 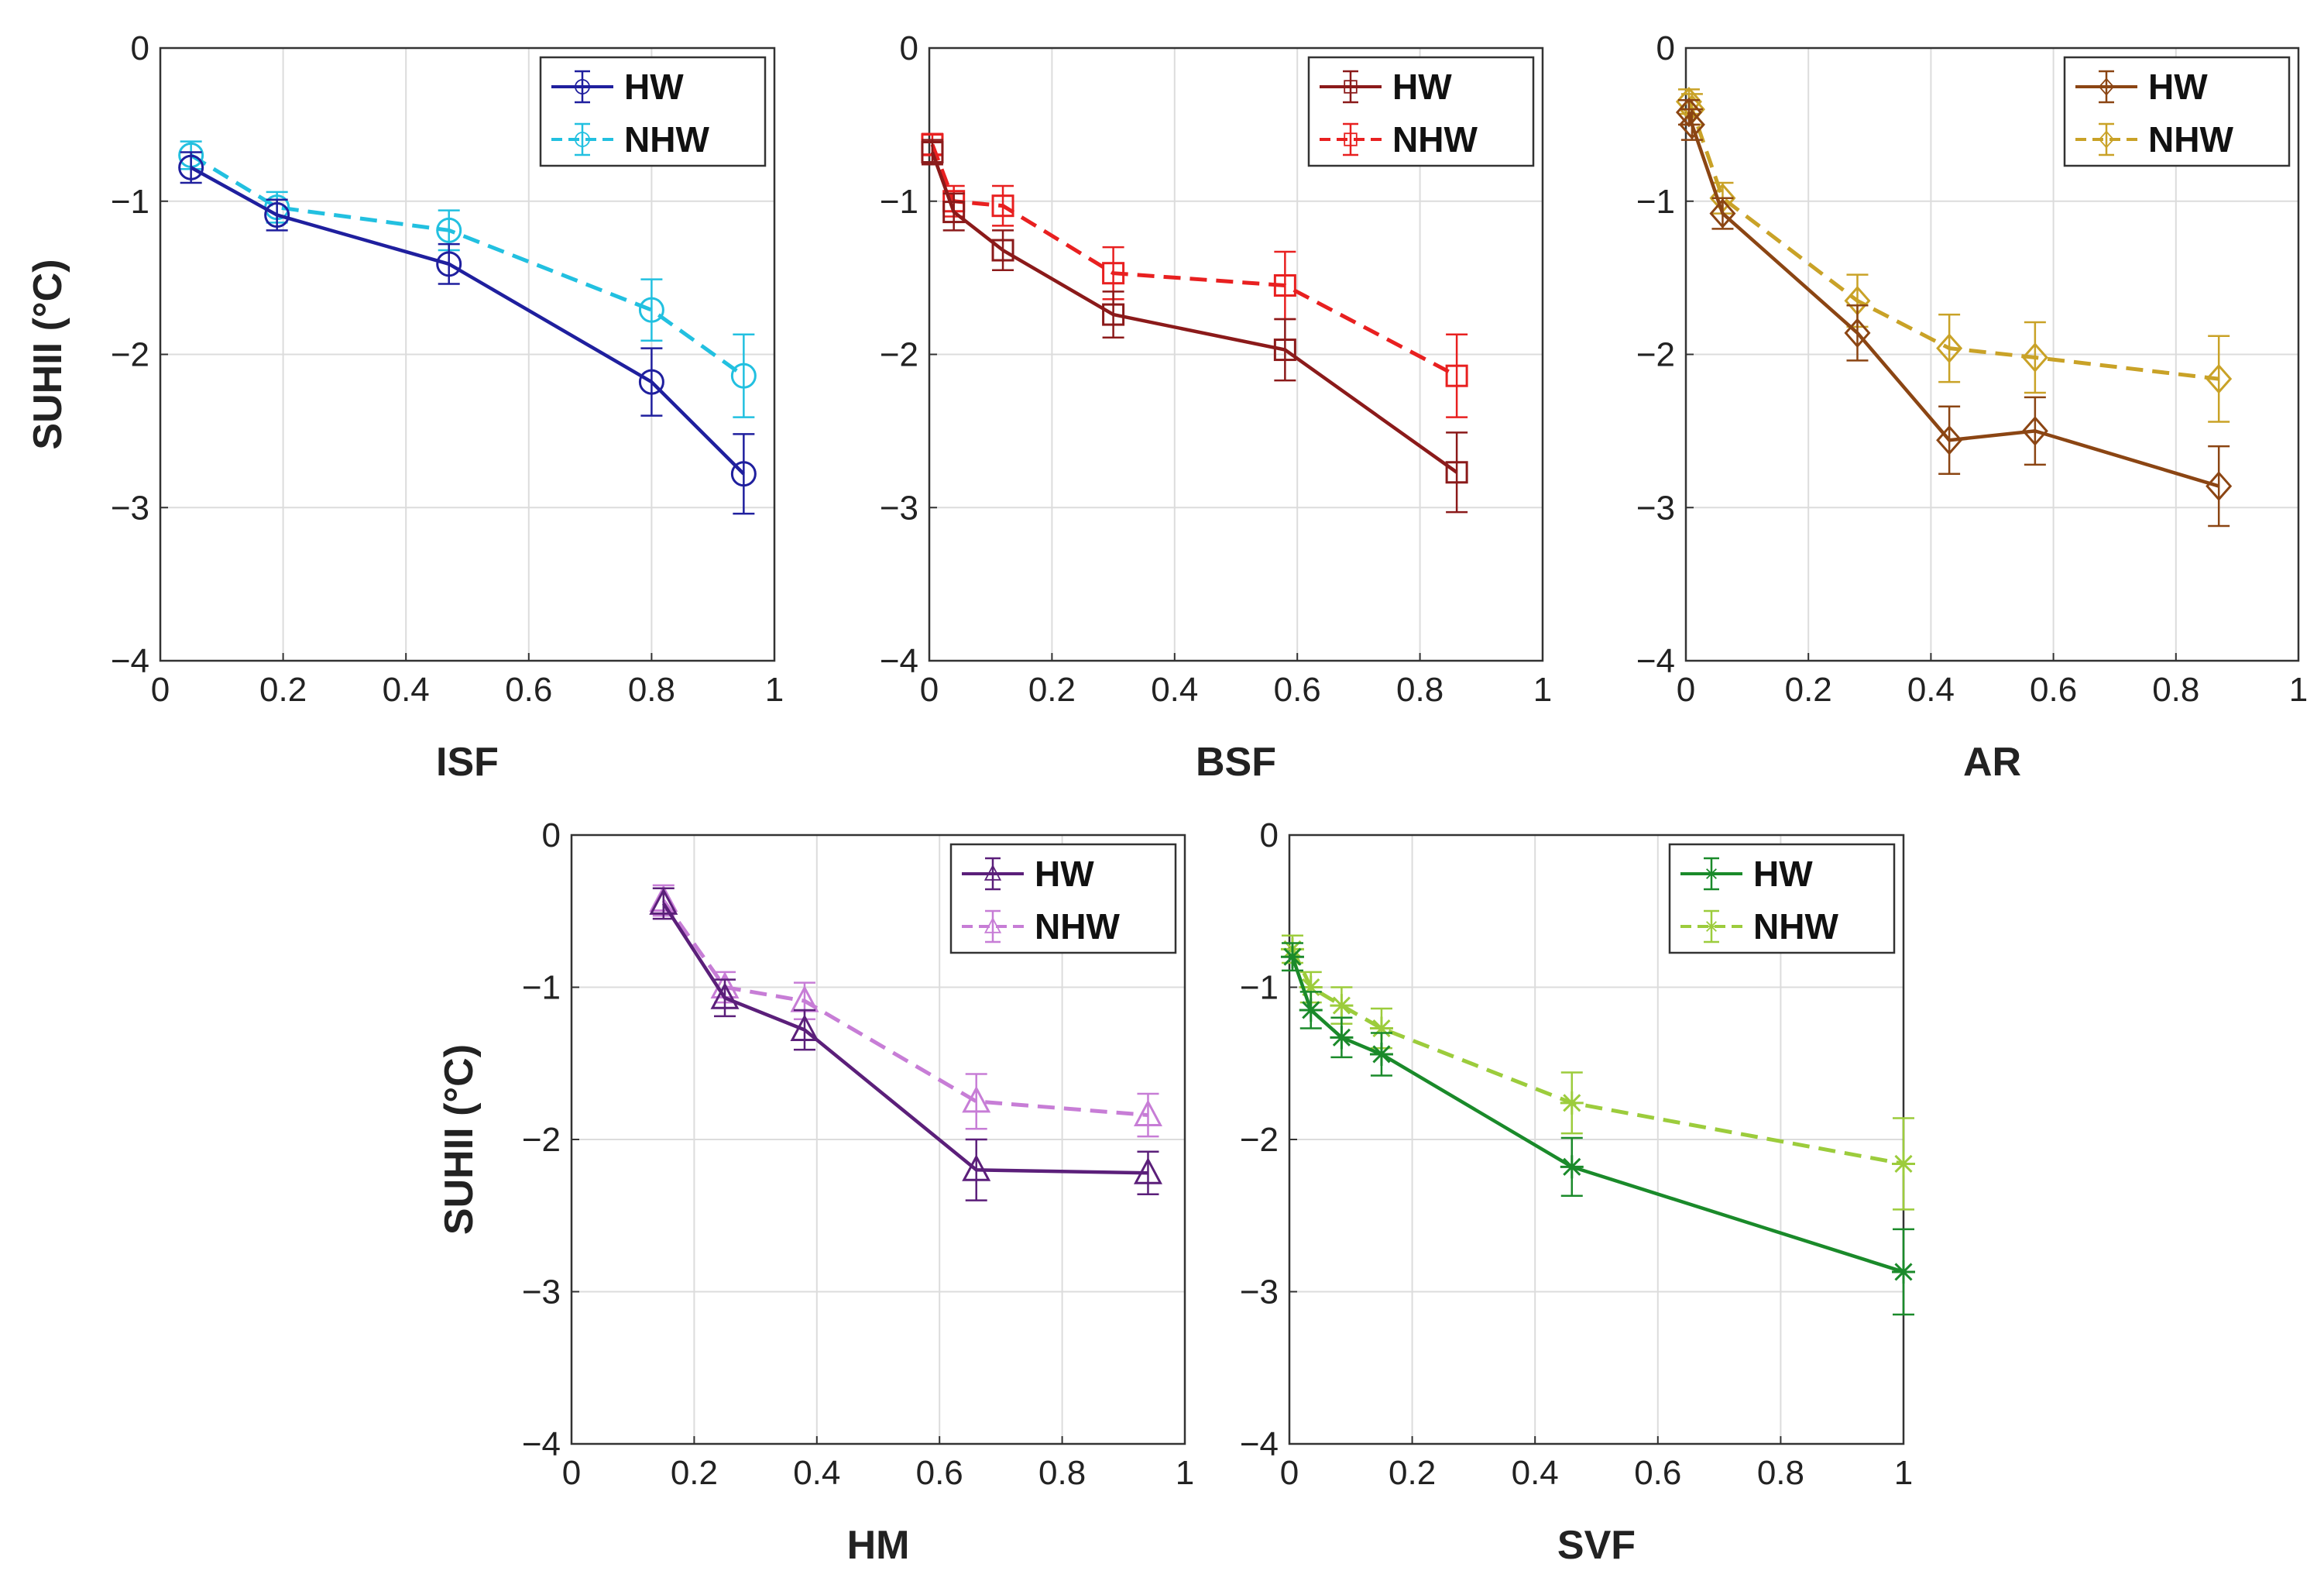 I want to click on series-line-hw, so click(x=1597, y=1115).